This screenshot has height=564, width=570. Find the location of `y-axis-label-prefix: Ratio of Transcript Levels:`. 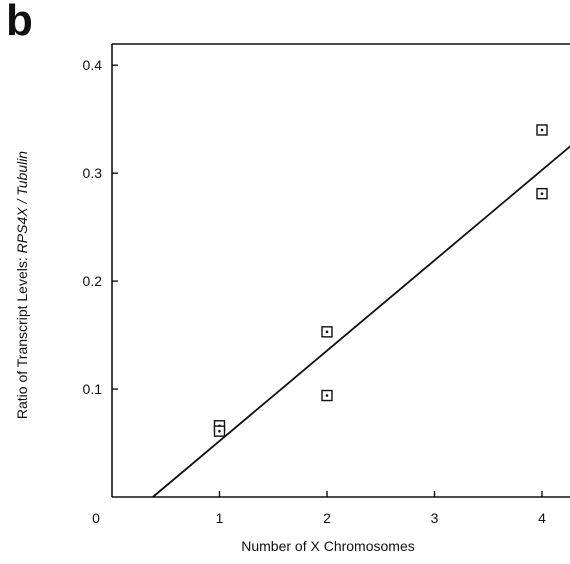

y-axis-label-prefix: Ratio of Transcript Levels: is located at coordinates (22, 336).